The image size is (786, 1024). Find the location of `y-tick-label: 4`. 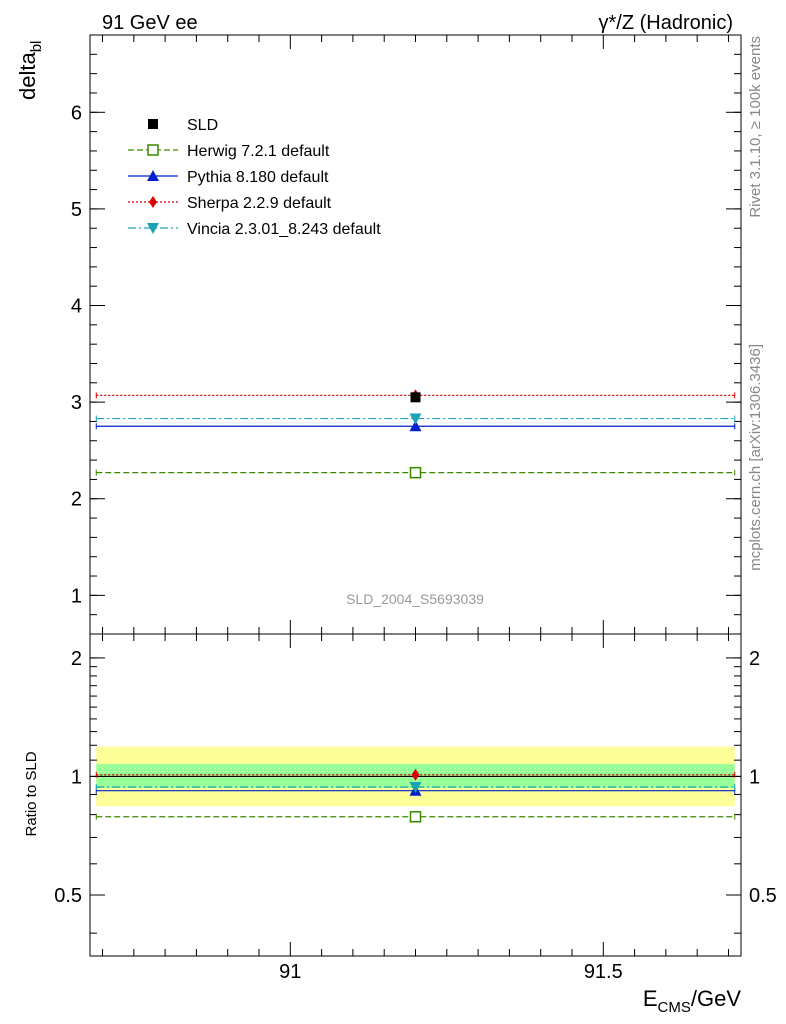

y-tick-label: 4 is located at coordinates (76, 307).